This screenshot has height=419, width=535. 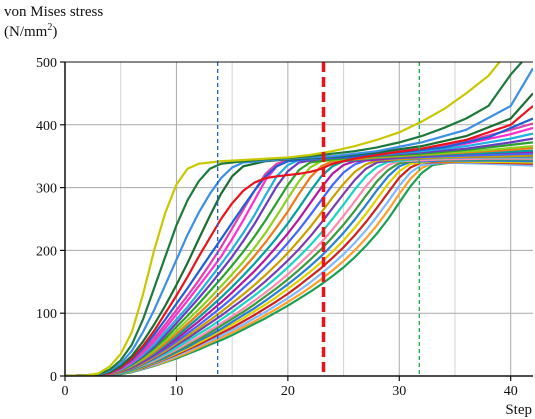 What do you see at coordinates (399, 391) in the screenshot?
I see `x-tick-label: 30` at bounding box center [399, 391].